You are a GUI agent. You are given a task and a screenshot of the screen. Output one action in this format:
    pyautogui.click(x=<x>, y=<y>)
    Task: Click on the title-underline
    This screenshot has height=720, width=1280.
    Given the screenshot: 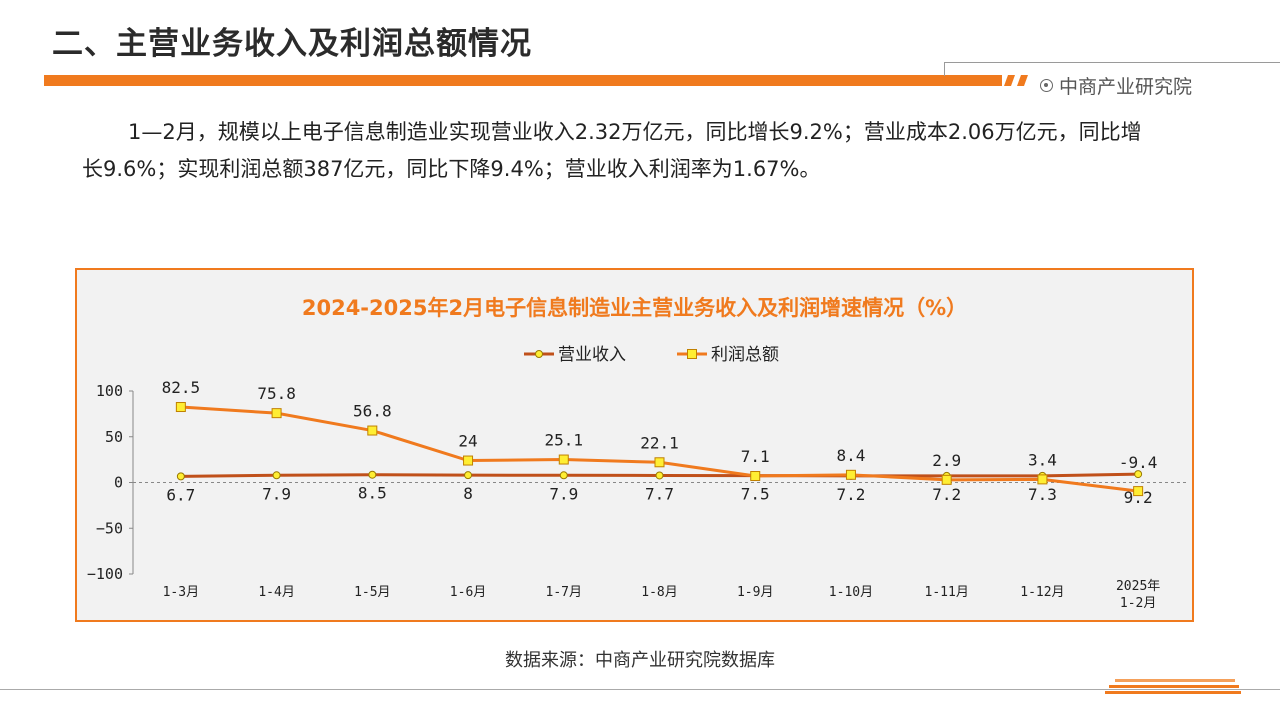 What is the action you would take?
    pyautogui.click(x=523, y=80)
    